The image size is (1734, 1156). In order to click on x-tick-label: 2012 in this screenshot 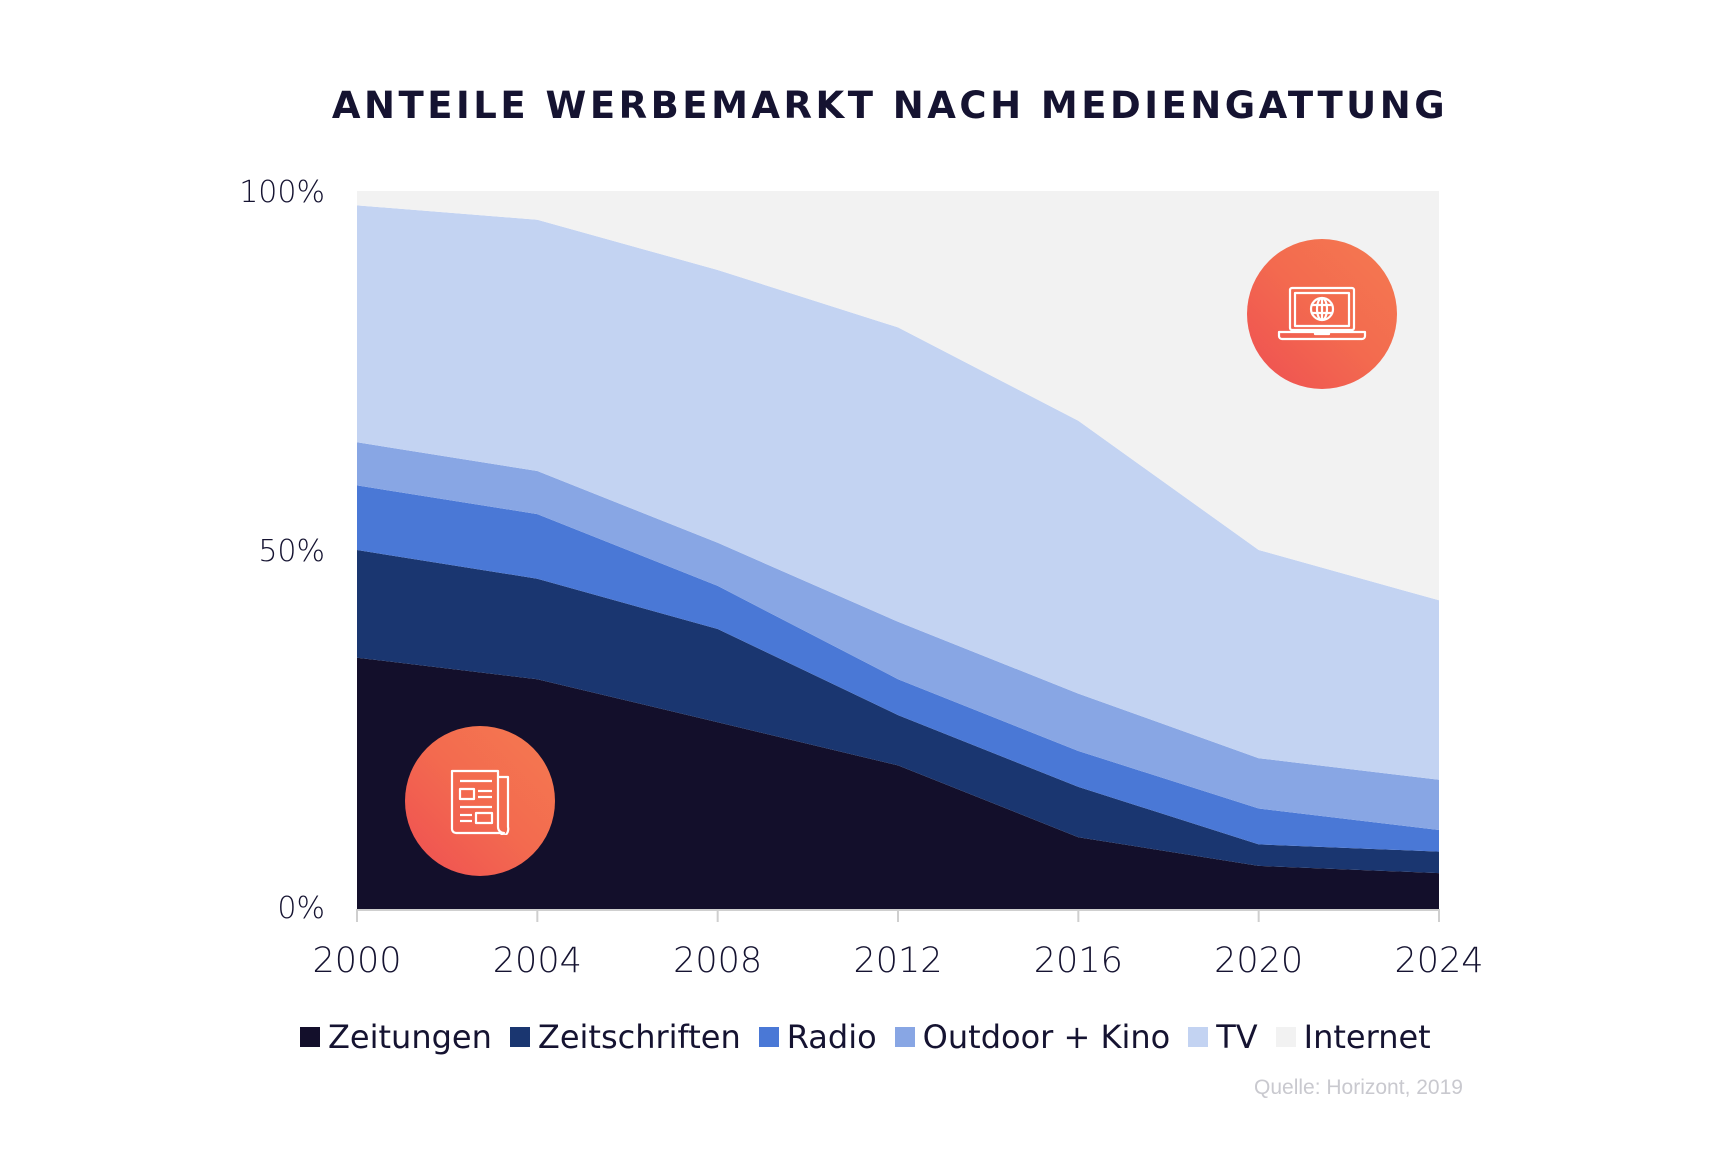, I will do `click(897, 961)`.